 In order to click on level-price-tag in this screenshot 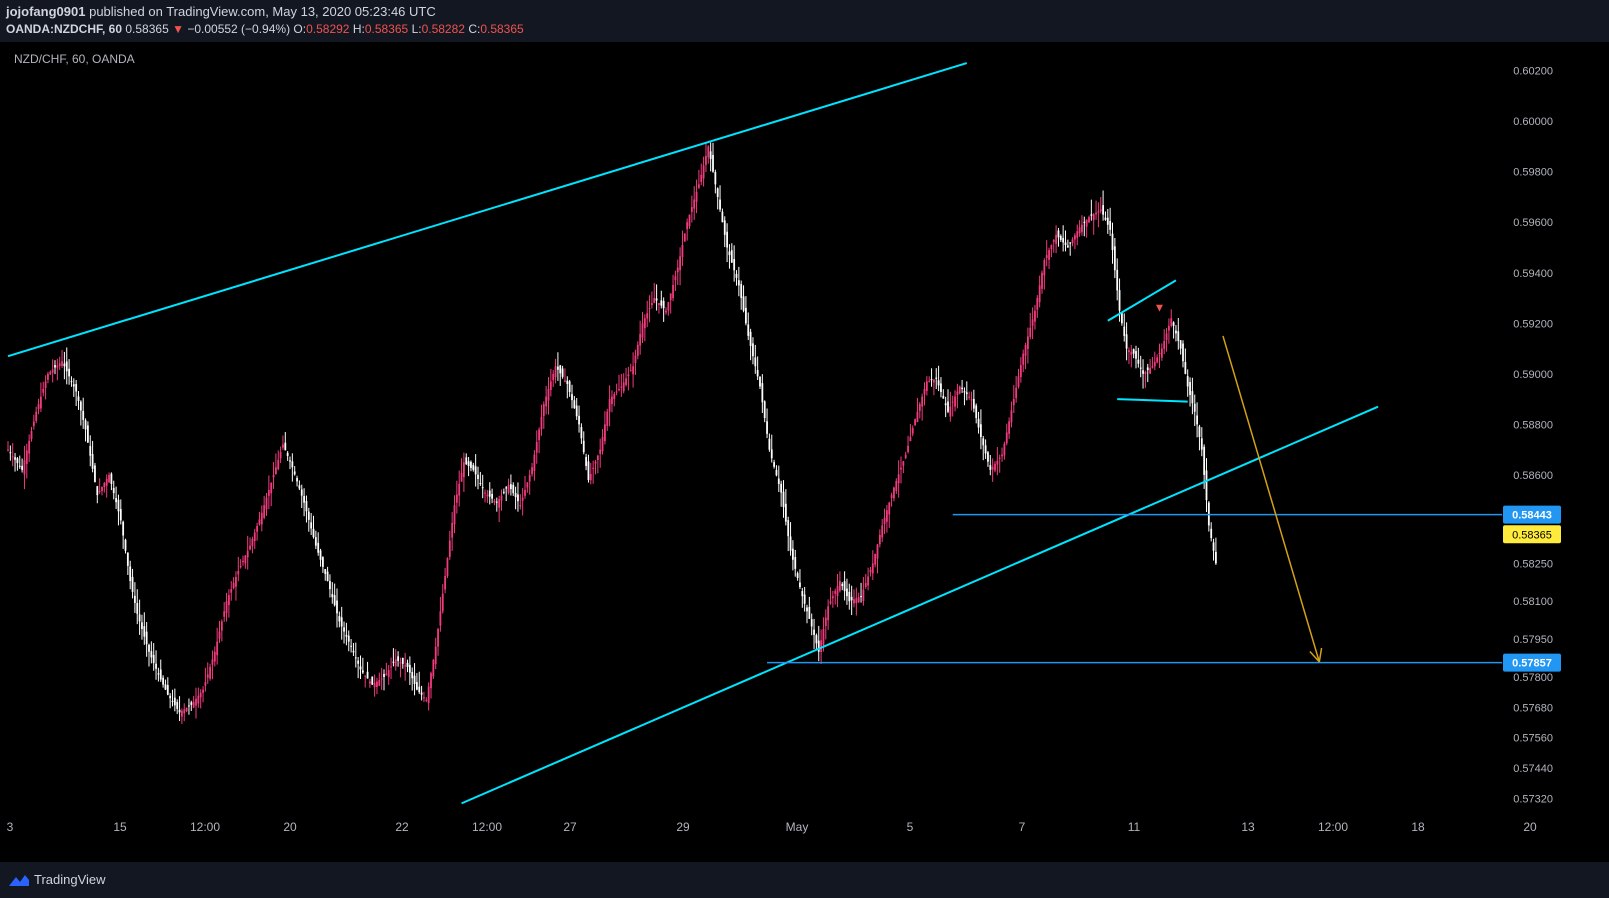, I will do `click(1532, 514)`.